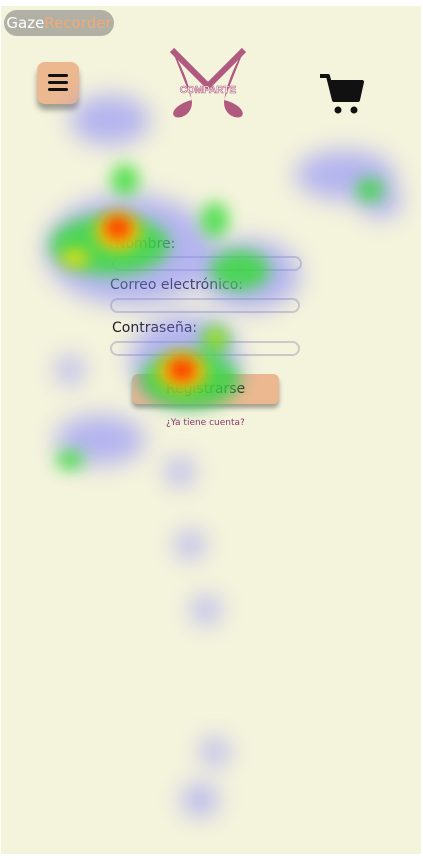 The image size is (423, 860). Describe the element at coordinates (341, 94) in the screenshot. I see `shopping-cart-icon` at that location.